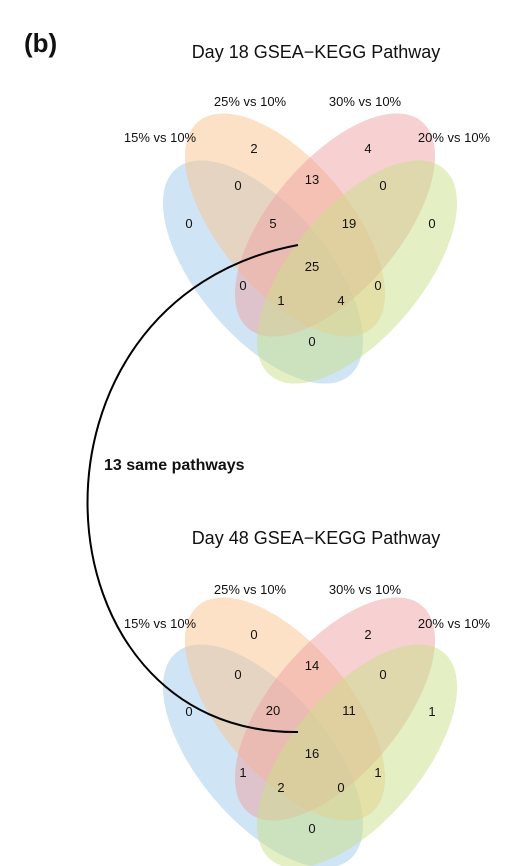 Image resolution: width=524 pixels, height=866 pixels. What do you see at coordinates (316, 52) in the screenshot?
I see `venn-day18-title: Day 18 GSEA−KEGG Pathway` at bounding box center [316, 52].